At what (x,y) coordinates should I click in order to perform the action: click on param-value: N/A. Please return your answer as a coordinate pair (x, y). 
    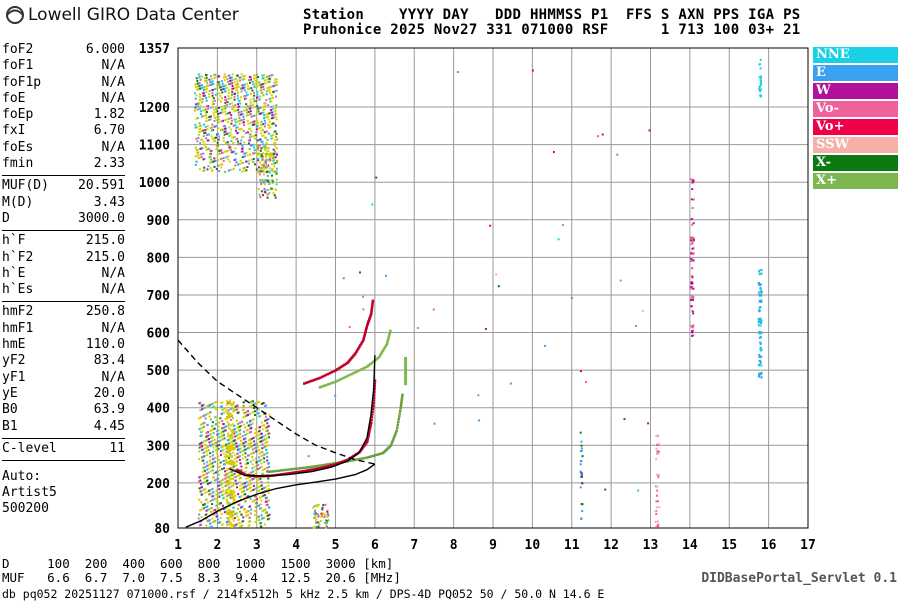
    Looking at the image, I should click on (113, 98).